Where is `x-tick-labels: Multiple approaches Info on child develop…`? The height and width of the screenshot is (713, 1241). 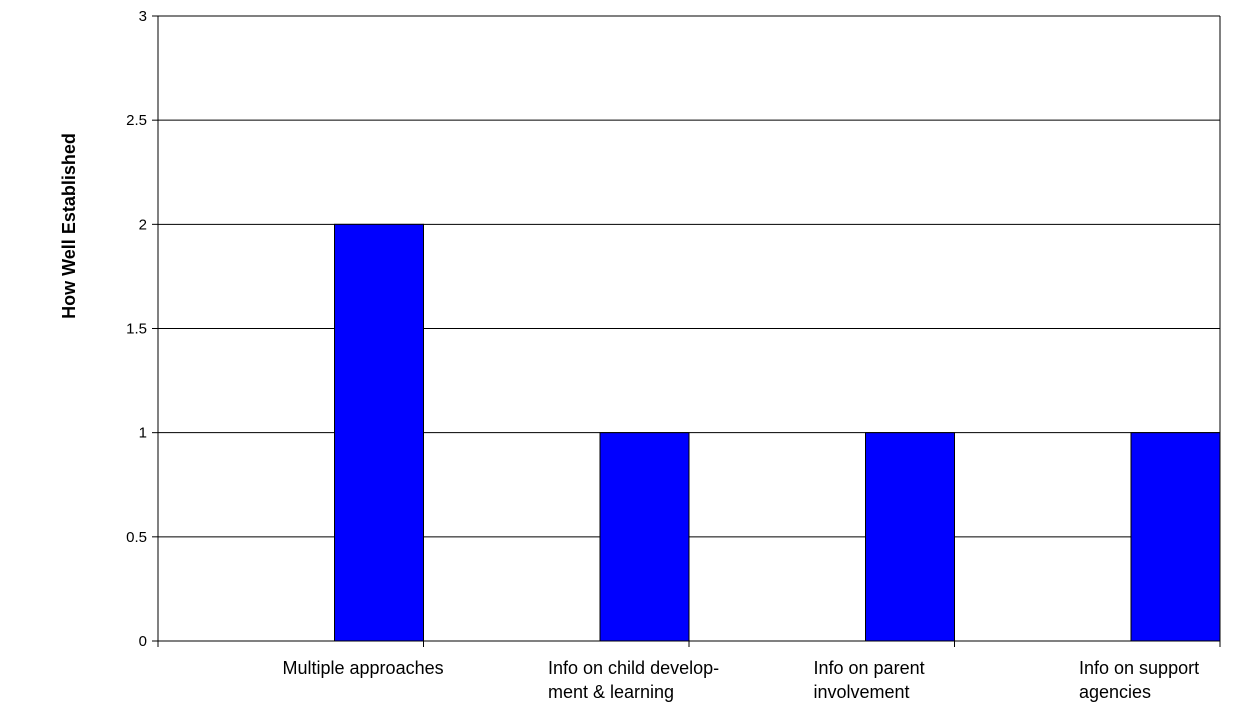 x-tick-labels: Multiple approaches Info on child develop… is located at coordinates (741, 680).